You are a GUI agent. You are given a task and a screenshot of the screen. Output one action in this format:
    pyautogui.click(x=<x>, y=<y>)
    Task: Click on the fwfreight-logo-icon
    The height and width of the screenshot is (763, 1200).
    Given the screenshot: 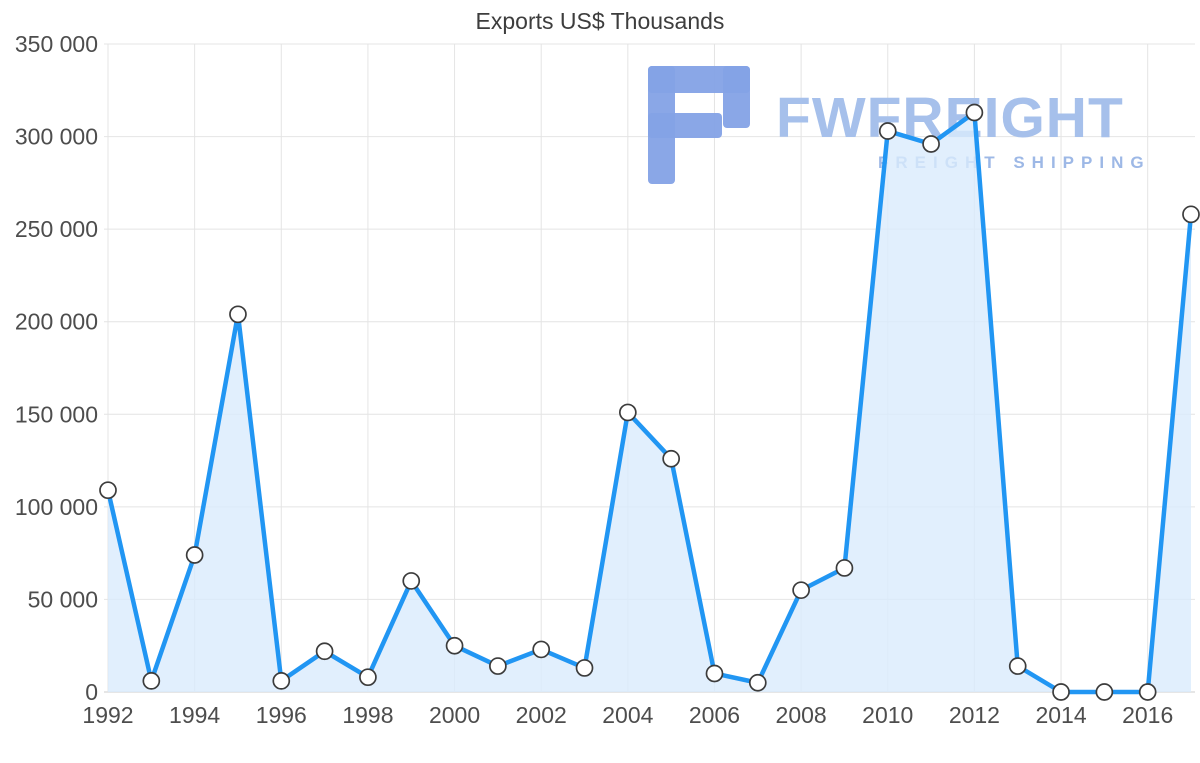 What is the action you would take?
    pyautogui.click(x=699, y=125)
    